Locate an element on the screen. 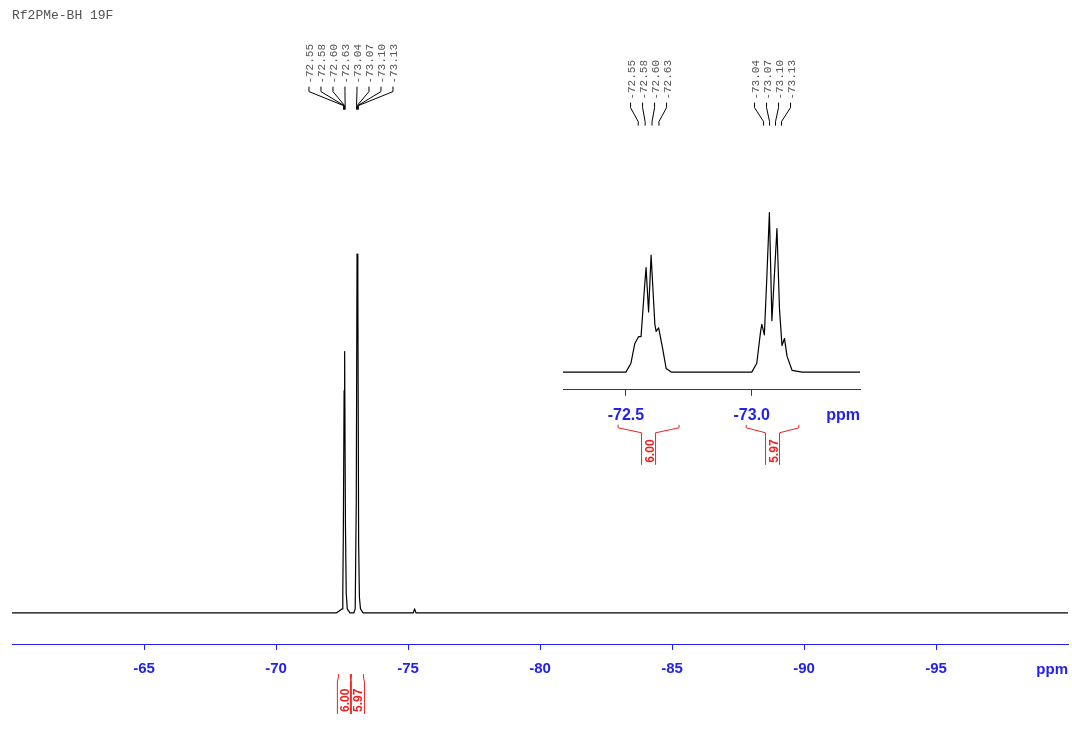 The width and height of the screenshot is (1072, 738). x-tick-label: -65 is located at coordinates (144, 668).